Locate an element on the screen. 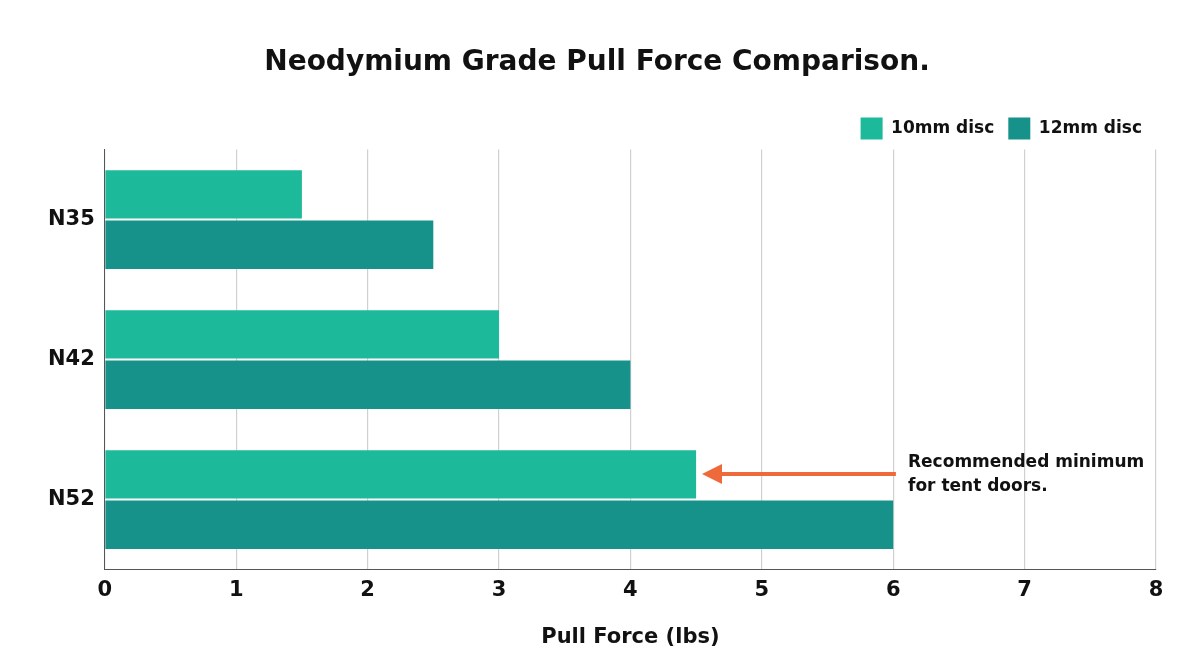  chart-title: Neodymium Grade Pull Force Comparison. is located at coordinates (597, 61).